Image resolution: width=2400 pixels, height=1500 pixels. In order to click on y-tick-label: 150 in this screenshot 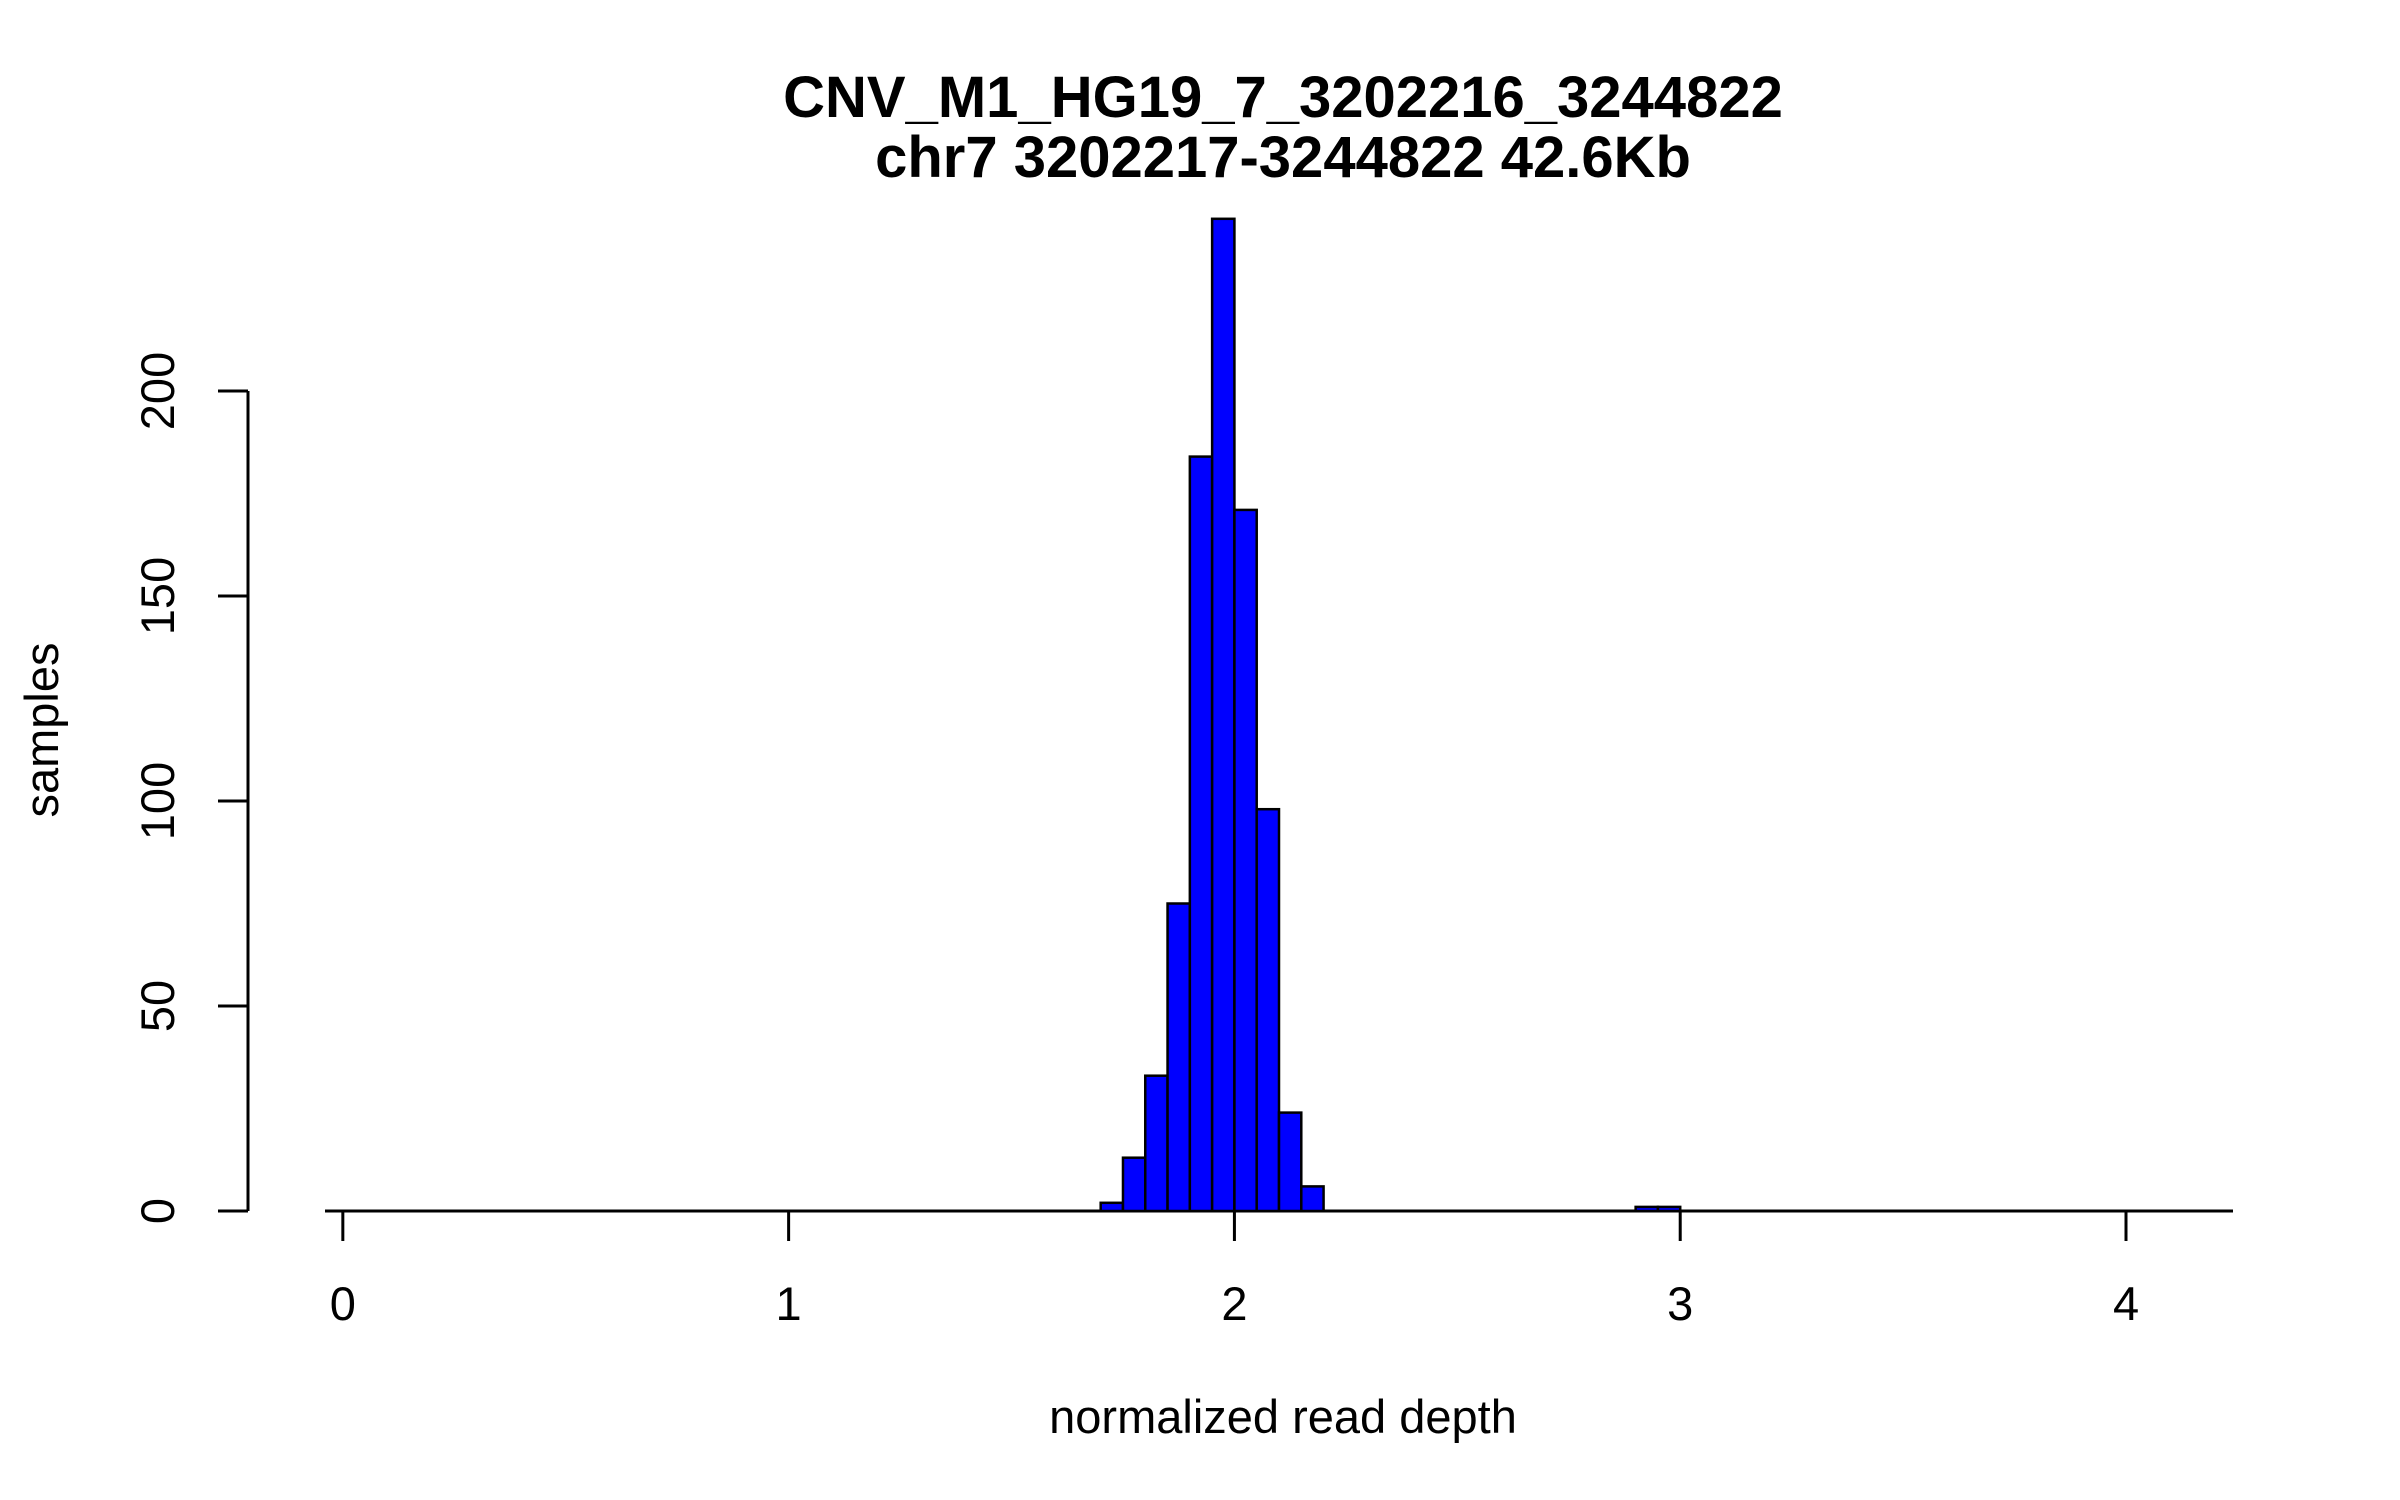, I will do `click(157, 596)`.